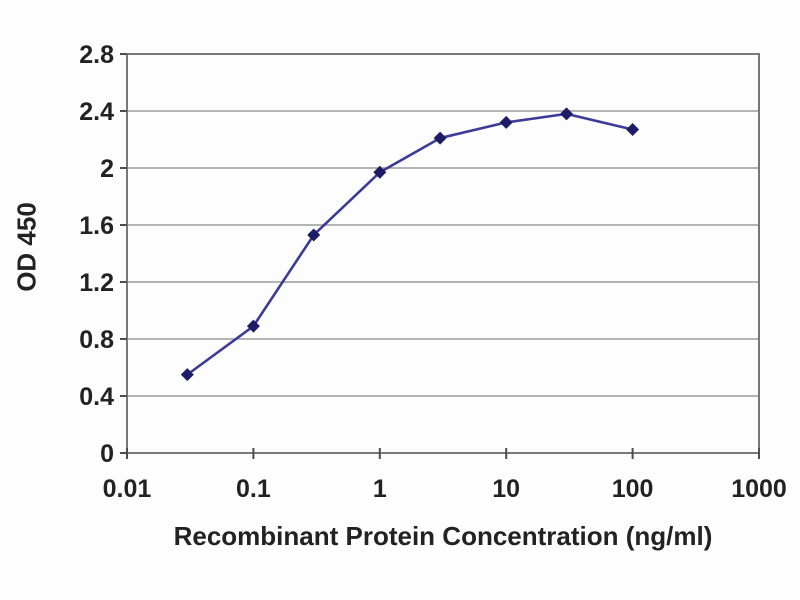 The image size is (800, 600). Describe the element at coordinates (96, 283) in the screenshot. I see `y-tick-label: 1.2` at that location.